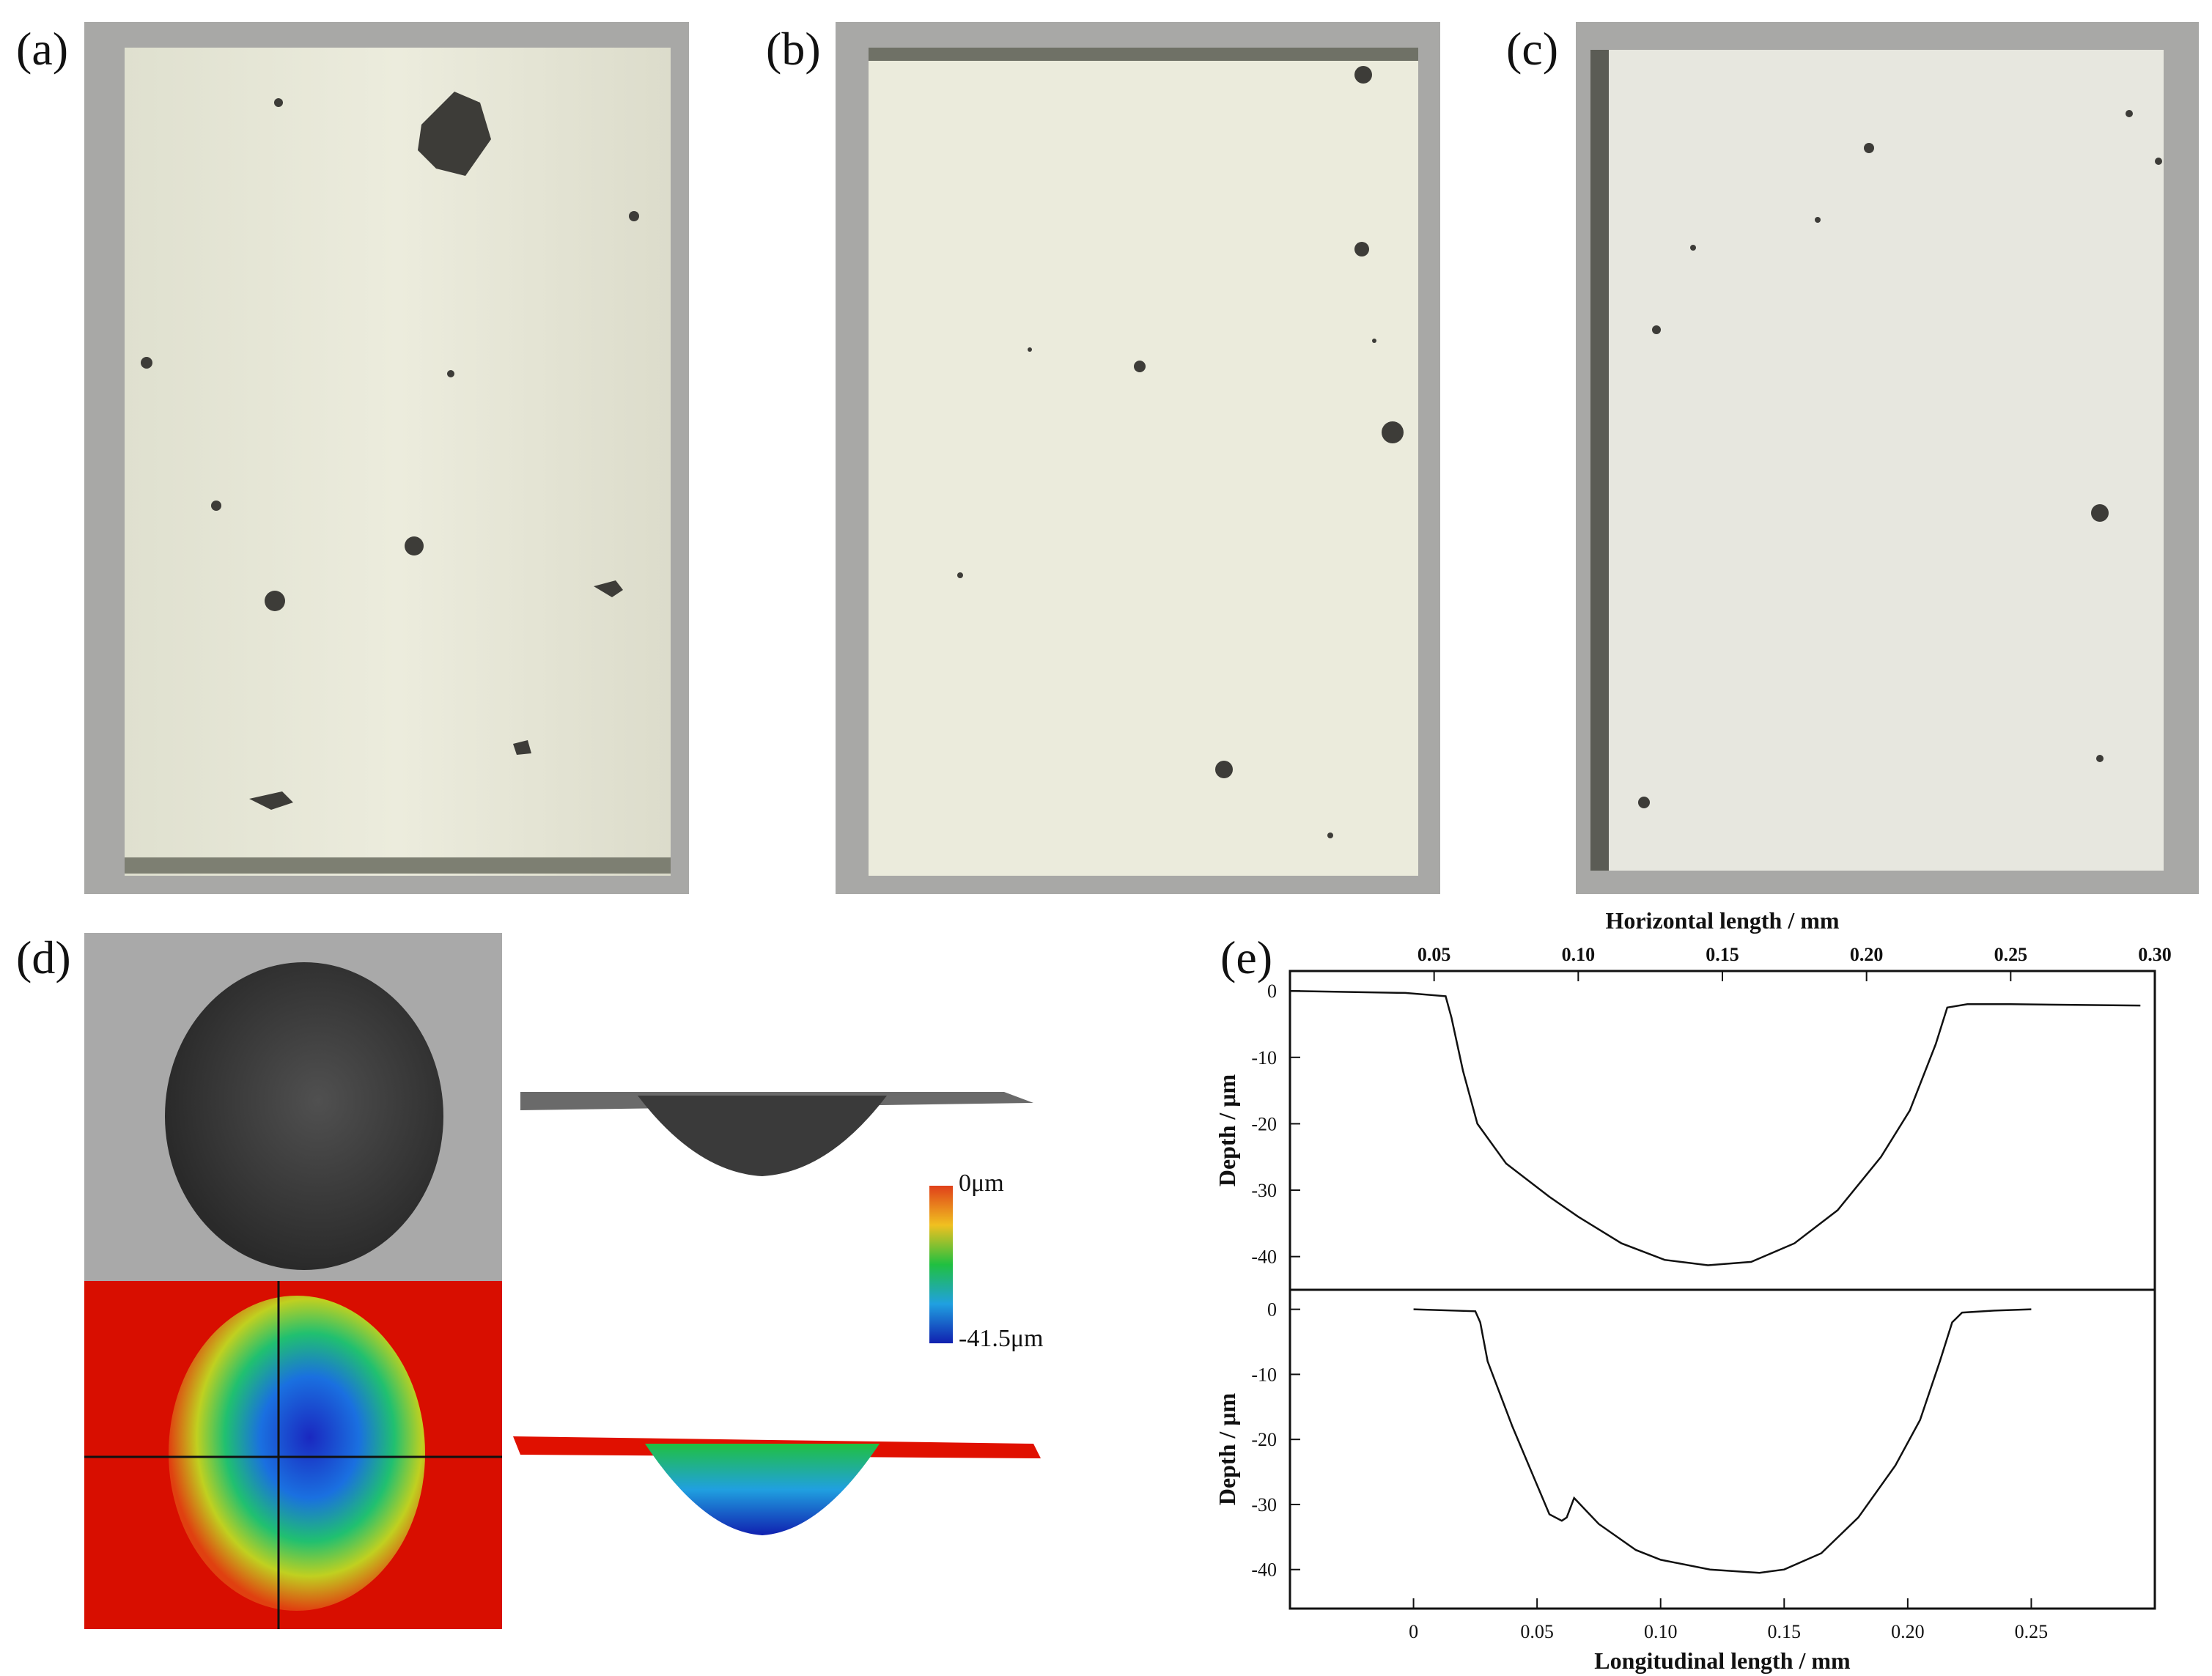 The width and height of the screenshot is (2212, 1676). I want to click on pit-micrograph-grayscale, so click(293, 1107).